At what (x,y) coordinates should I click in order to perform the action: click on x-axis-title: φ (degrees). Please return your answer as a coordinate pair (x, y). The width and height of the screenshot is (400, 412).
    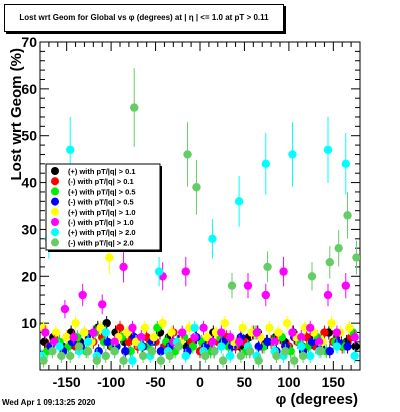
    Looking at the image, I should click on (317, 399).